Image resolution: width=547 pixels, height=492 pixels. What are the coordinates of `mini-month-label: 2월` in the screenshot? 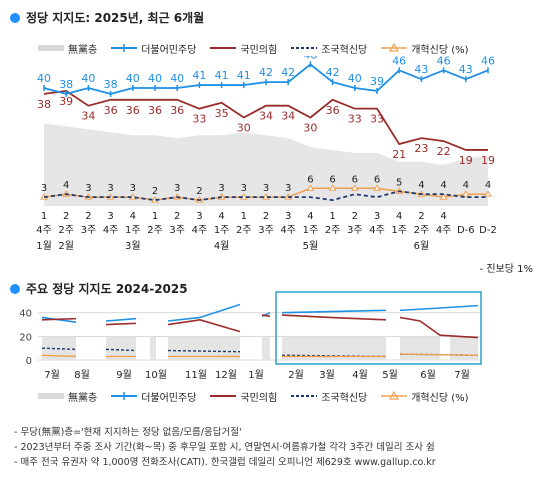 It's located at (296, 375).